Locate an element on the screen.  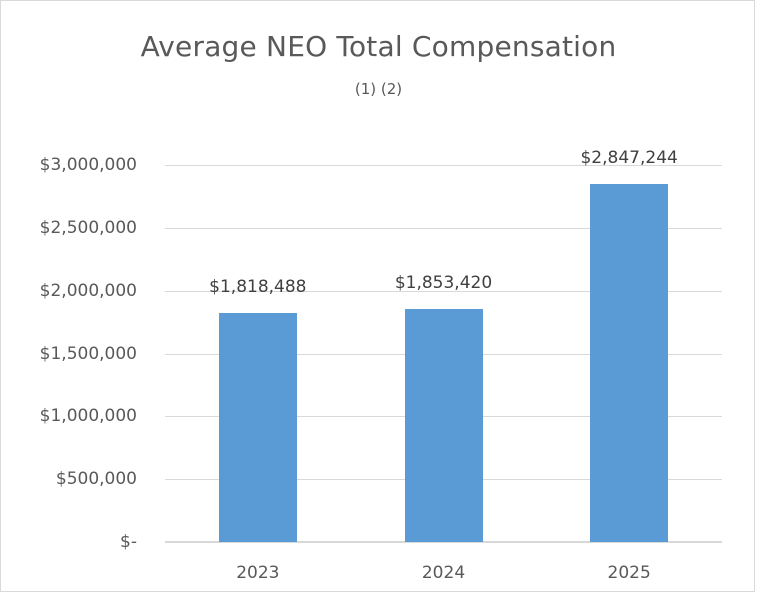
y-tick-label: $2,000,000 is located at coordinates (88, 290).